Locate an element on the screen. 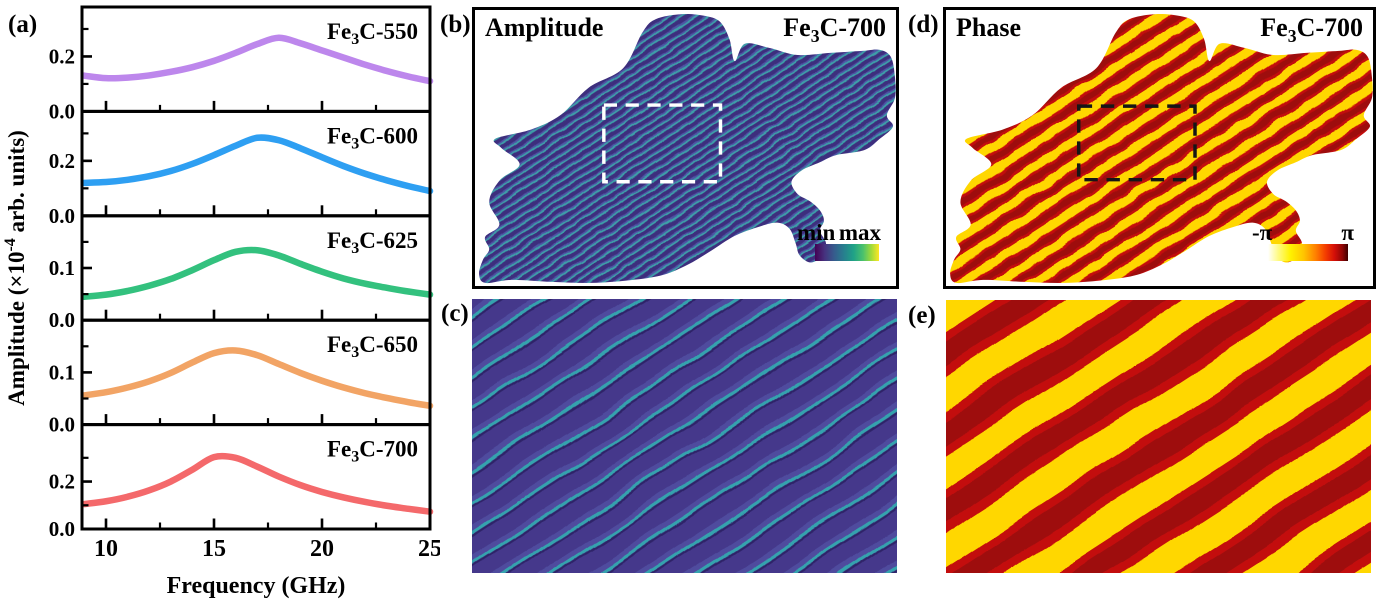  colorbar-max-label: max is located at coordinates (859, 232).